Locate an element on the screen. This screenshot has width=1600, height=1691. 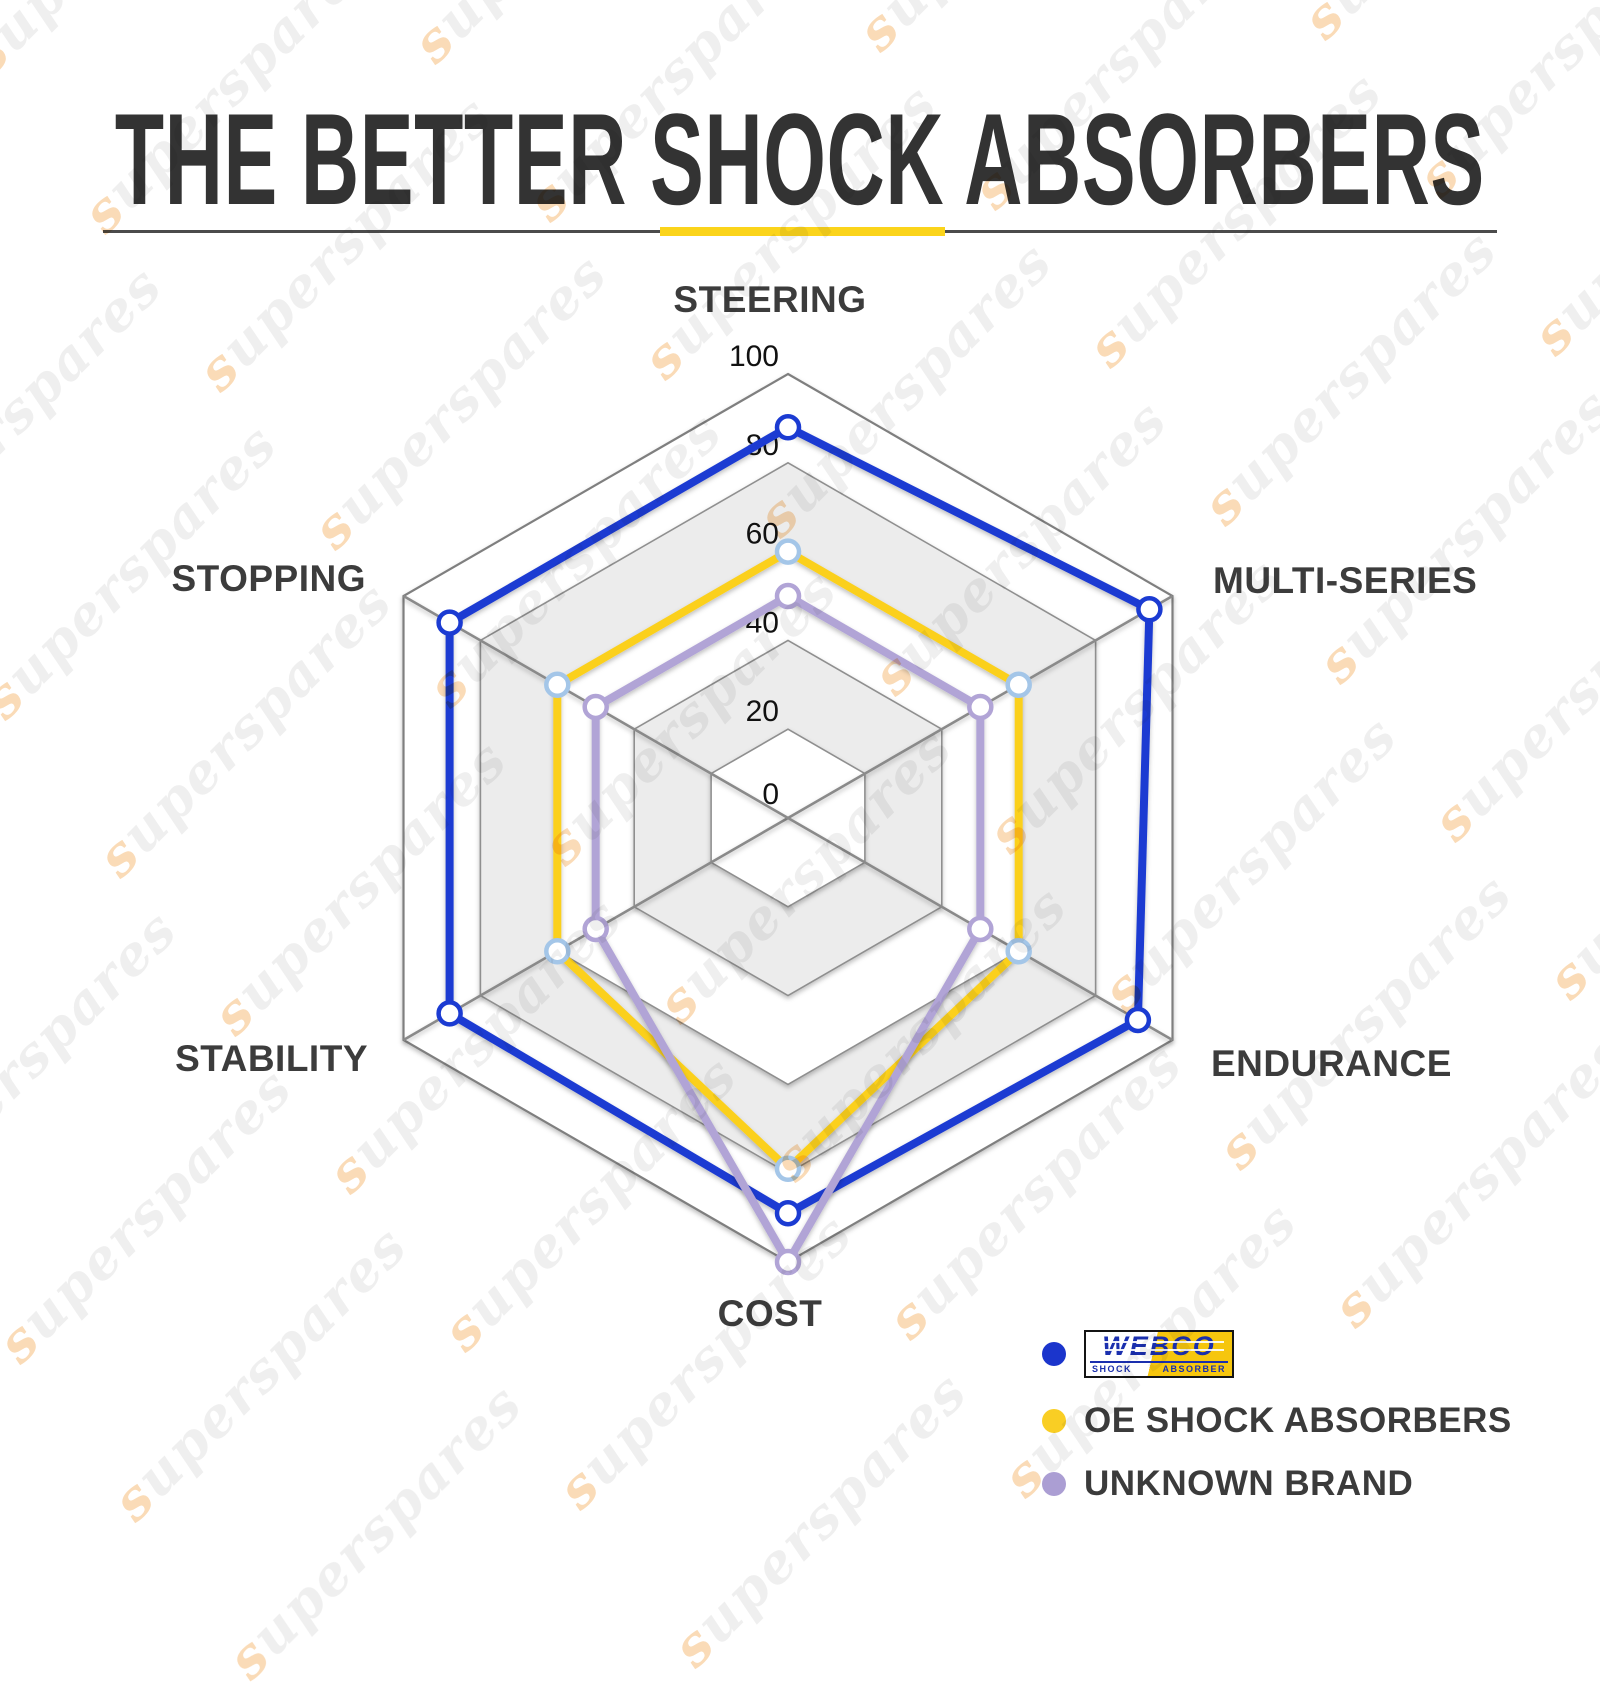
series-unknown-brand is located at coordinates (788, 929).